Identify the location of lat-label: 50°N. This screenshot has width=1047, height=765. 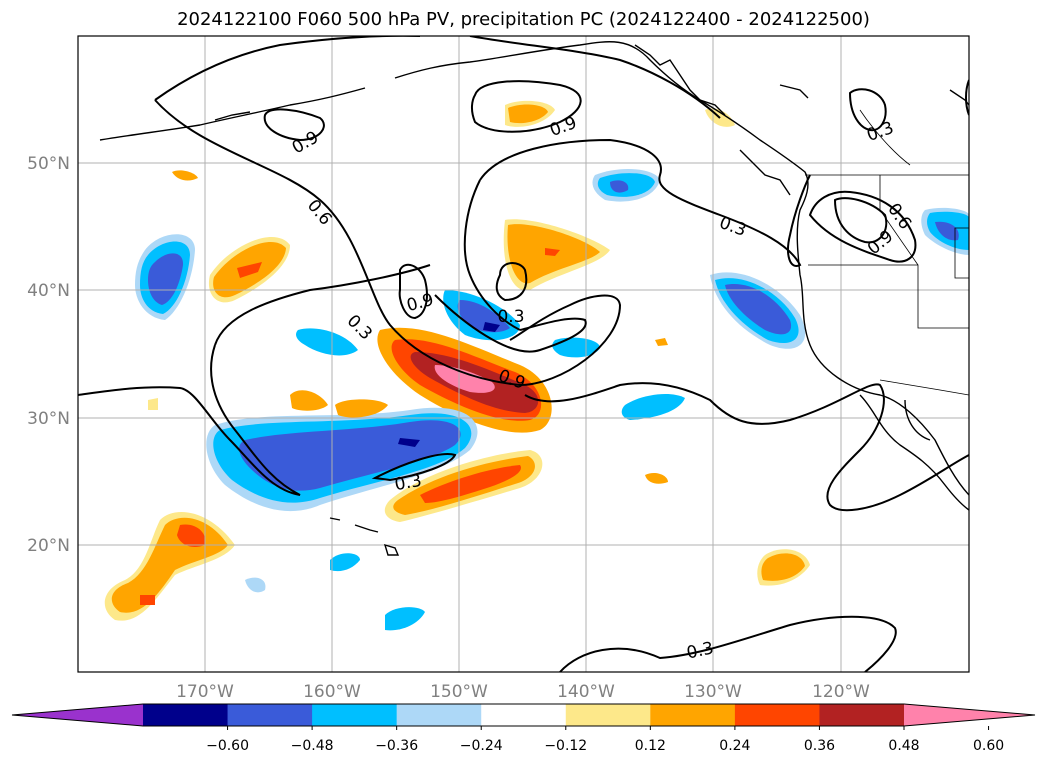
(48, 164).